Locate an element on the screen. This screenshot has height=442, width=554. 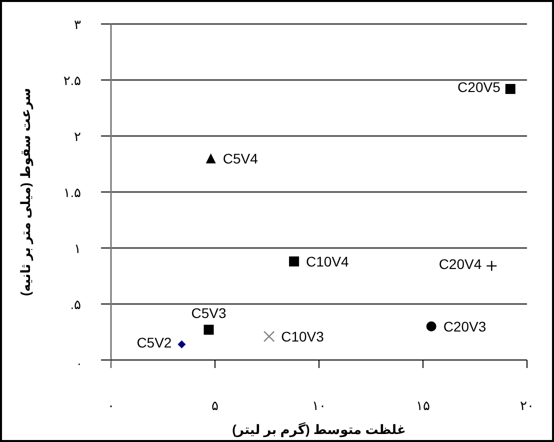
y-tick-label: . is located at coordinates (79, 360).